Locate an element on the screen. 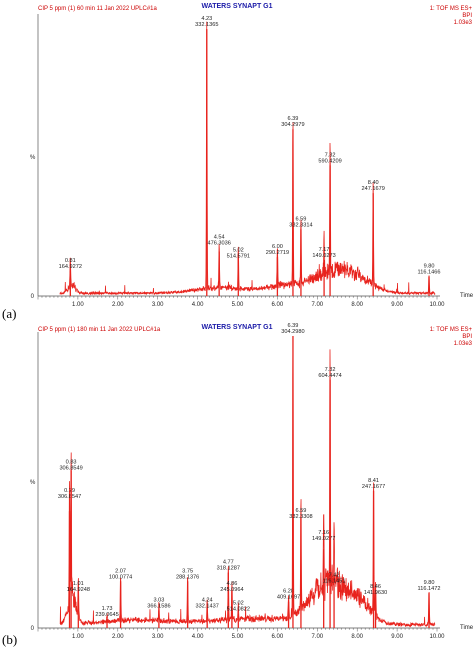 The width and height of the screenshot is (474, 656). x-tick-label: 6.00 is located at coordinates (278, 305).